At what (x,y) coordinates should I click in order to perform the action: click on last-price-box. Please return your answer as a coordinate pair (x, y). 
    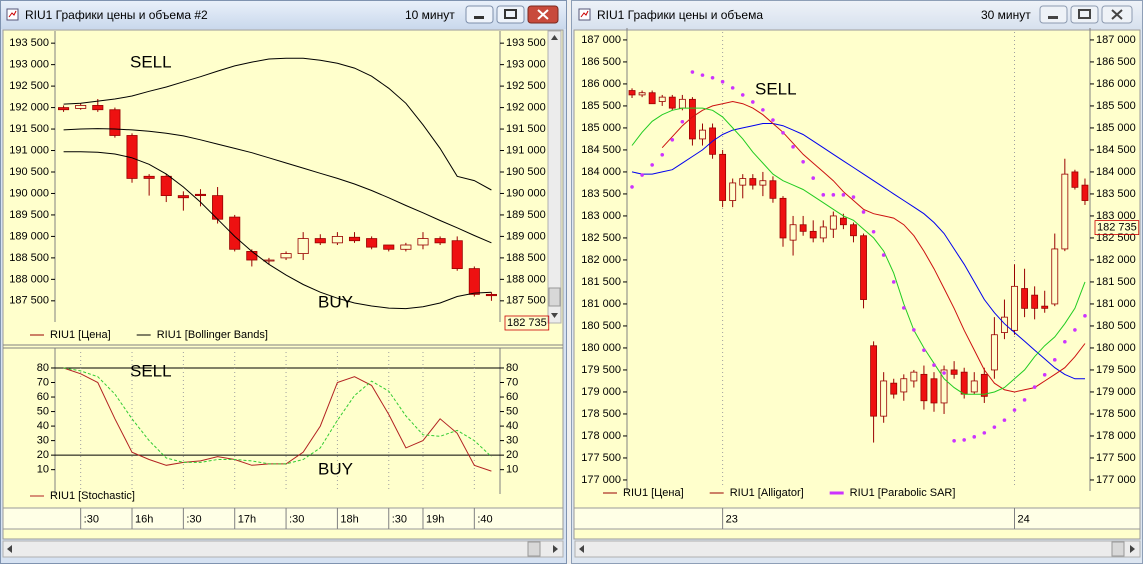
    Looking at the image, I should click on (1117, 227).